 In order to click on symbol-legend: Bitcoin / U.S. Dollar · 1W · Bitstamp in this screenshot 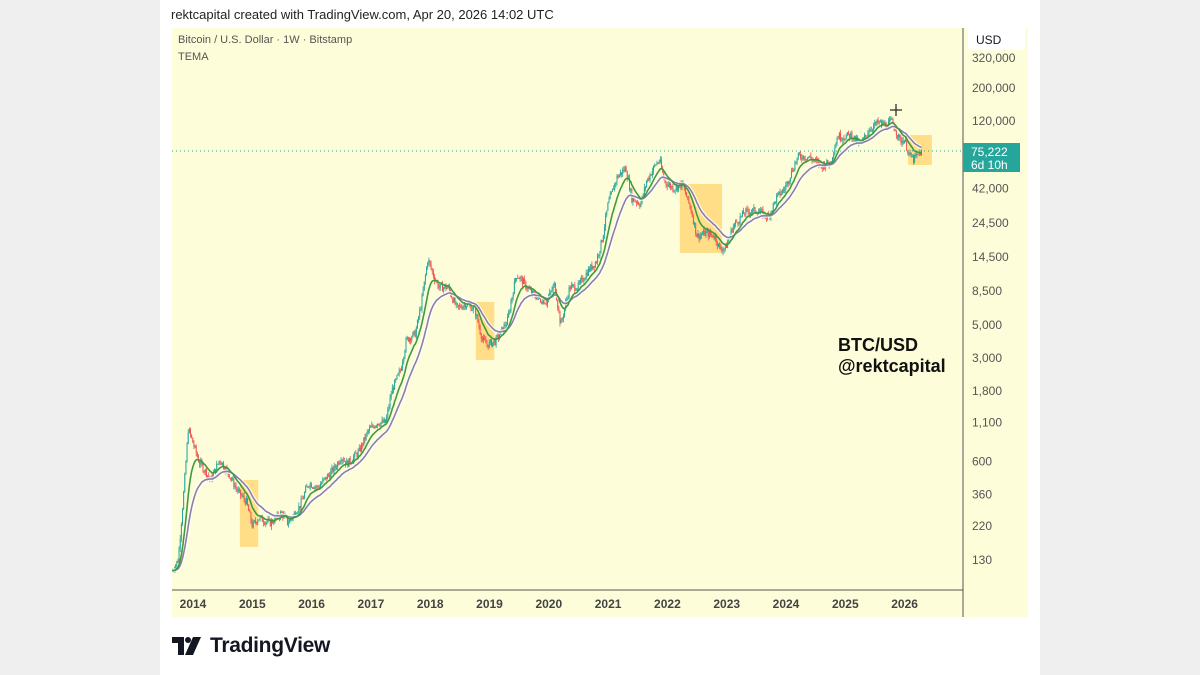, I will do `click(265, 40)`.